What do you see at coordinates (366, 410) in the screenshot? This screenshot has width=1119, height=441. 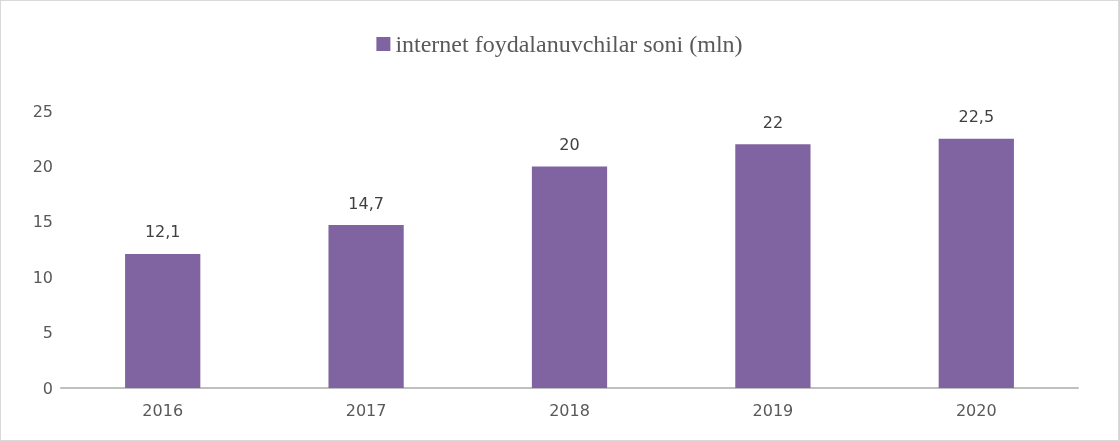 I see `x-tick-label: 2017` at bounding box center [366, 410].